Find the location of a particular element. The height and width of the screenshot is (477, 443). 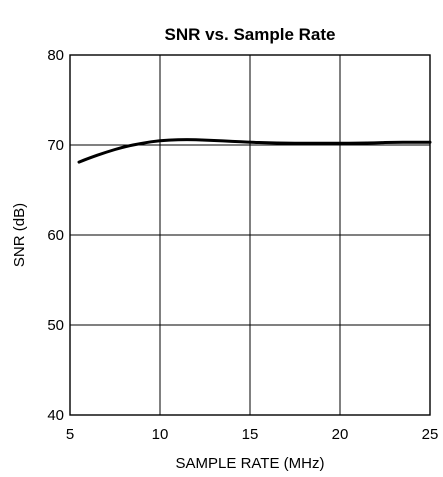

y-tick-label: 60 is located at coordinates (55, 235).